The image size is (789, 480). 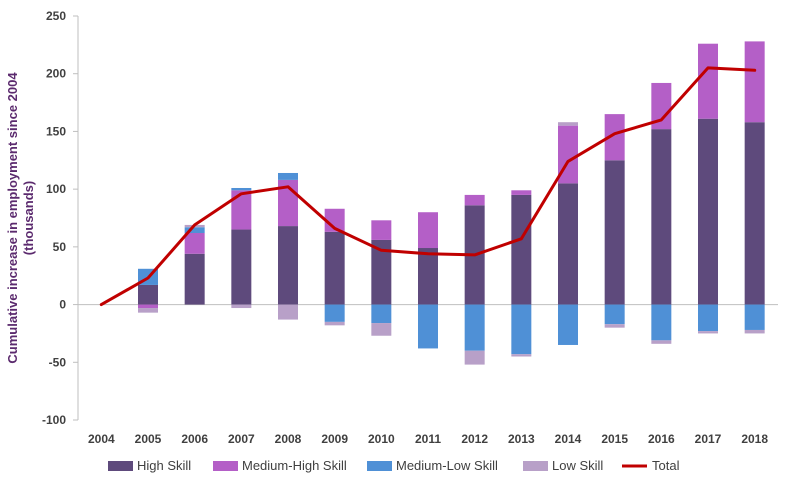 I want to click on y-tick-label: 50, so click(x=60, y=247).